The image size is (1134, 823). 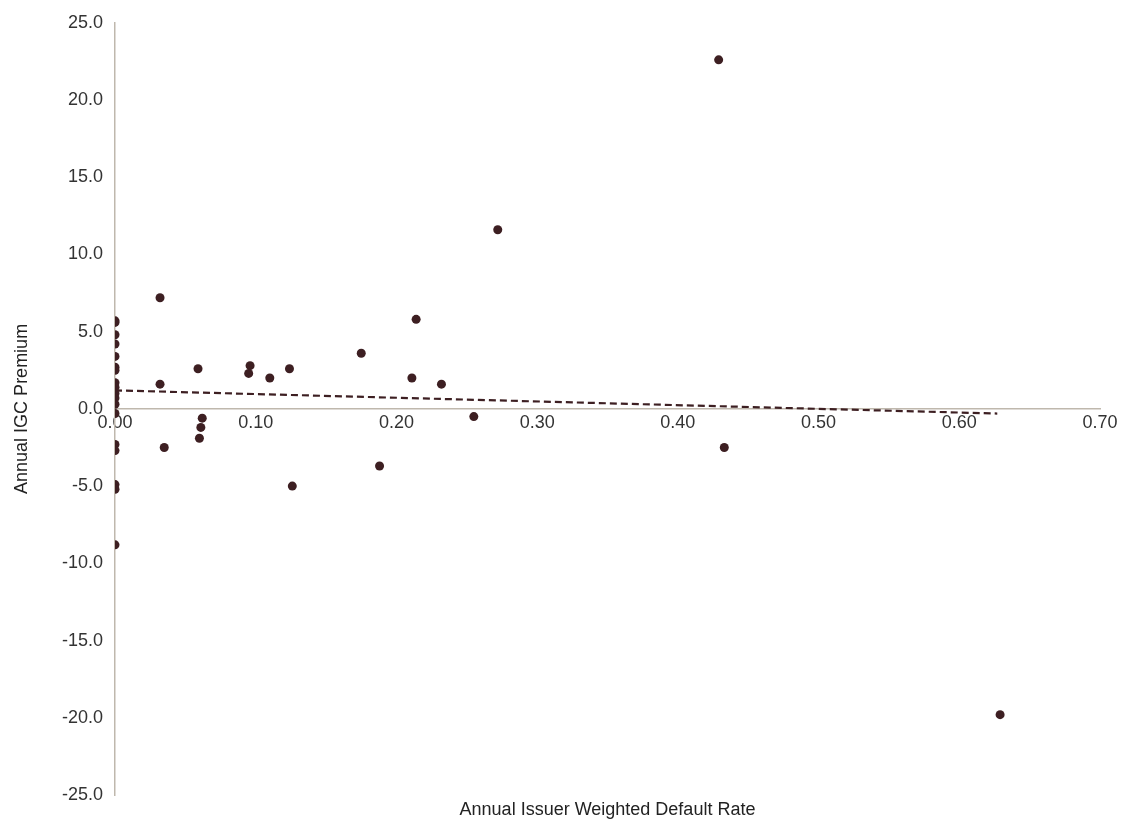 What do you see at coordinates (87, 485) in the screenshot?
I see `y-tick-label: -5.0` at bounding box center [87, 485].